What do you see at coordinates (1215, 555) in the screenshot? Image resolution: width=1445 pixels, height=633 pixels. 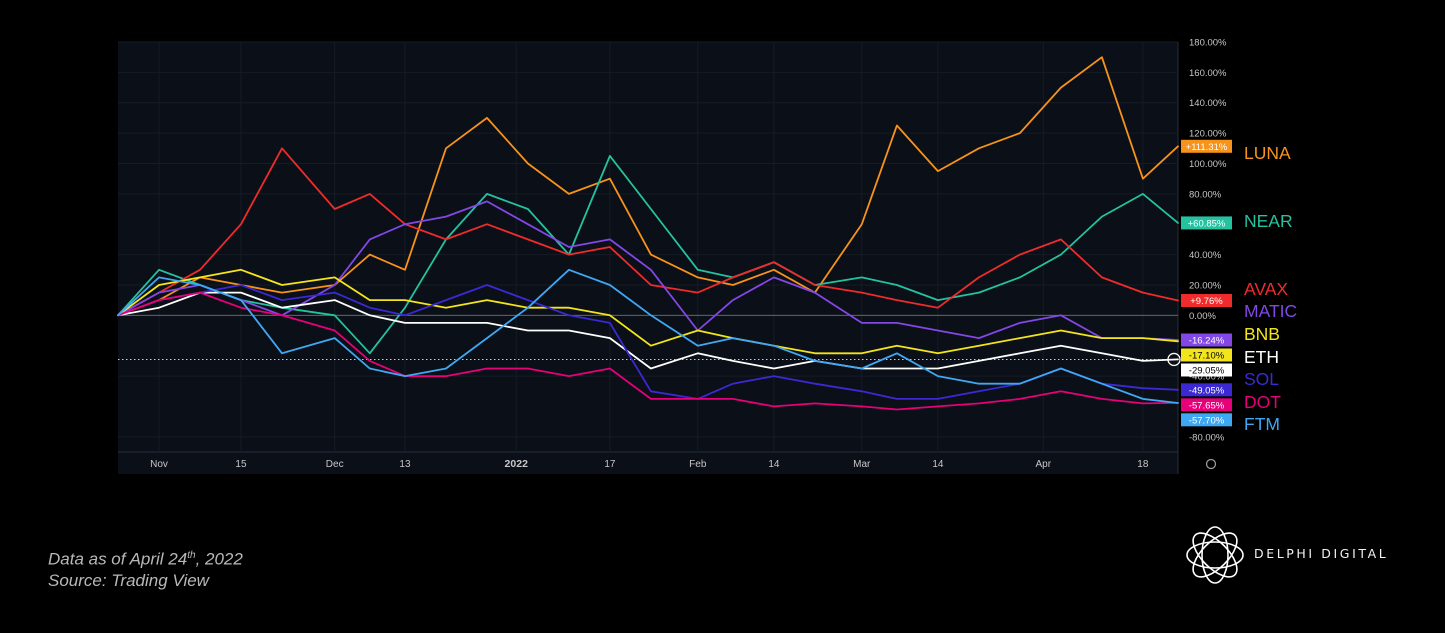 I see `delphi-logo-icon` at bounding box center [1215, 555].